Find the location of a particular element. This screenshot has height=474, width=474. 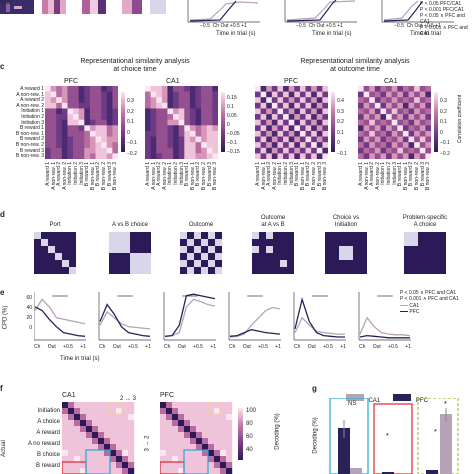

cpd-xtick: Out is located at coordinates (181, 347).